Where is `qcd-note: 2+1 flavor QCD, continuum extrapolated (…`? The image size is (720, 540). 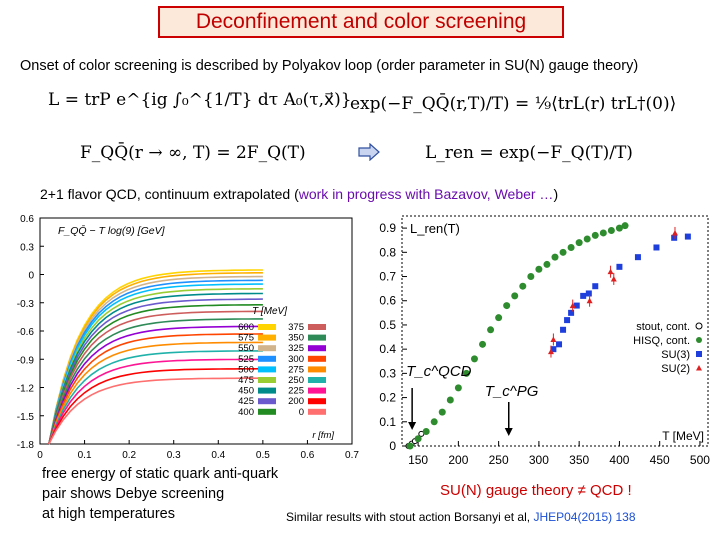 qcd-note: 2+1 flavor QCD, continuum extrapolated (… is located at coordinates (299, 194).